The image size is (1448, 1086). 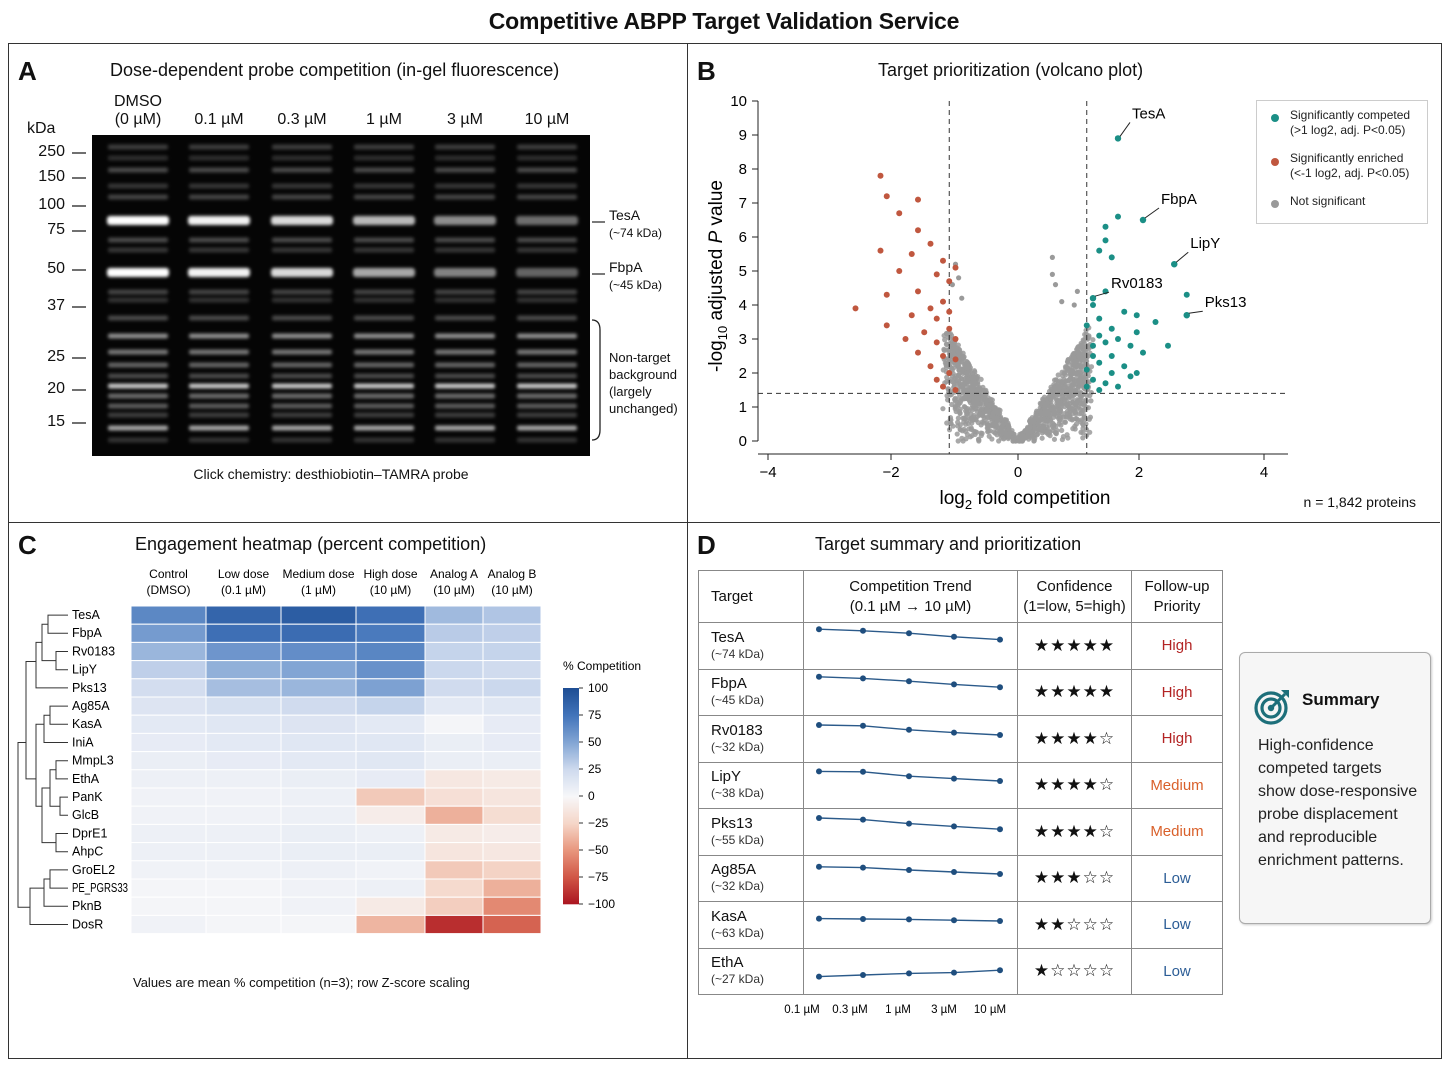 I want to click on colorbar-tick-label: 0, so click(x=591, y=796).